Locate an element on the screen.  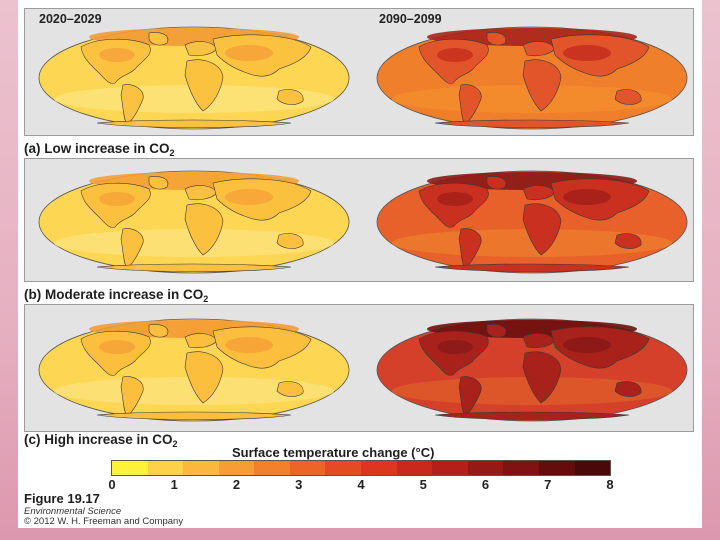
map-a-2020 is located at coordinates (194, 78).